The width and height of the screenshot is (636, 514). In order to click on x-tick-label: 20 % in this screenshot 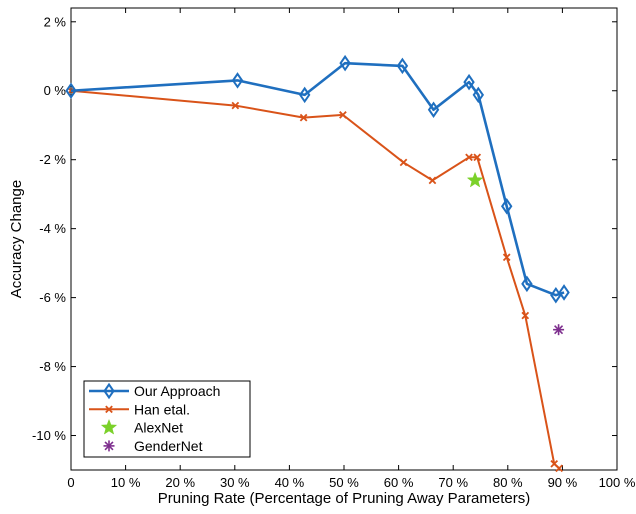, I will do `click(180, 482)`.